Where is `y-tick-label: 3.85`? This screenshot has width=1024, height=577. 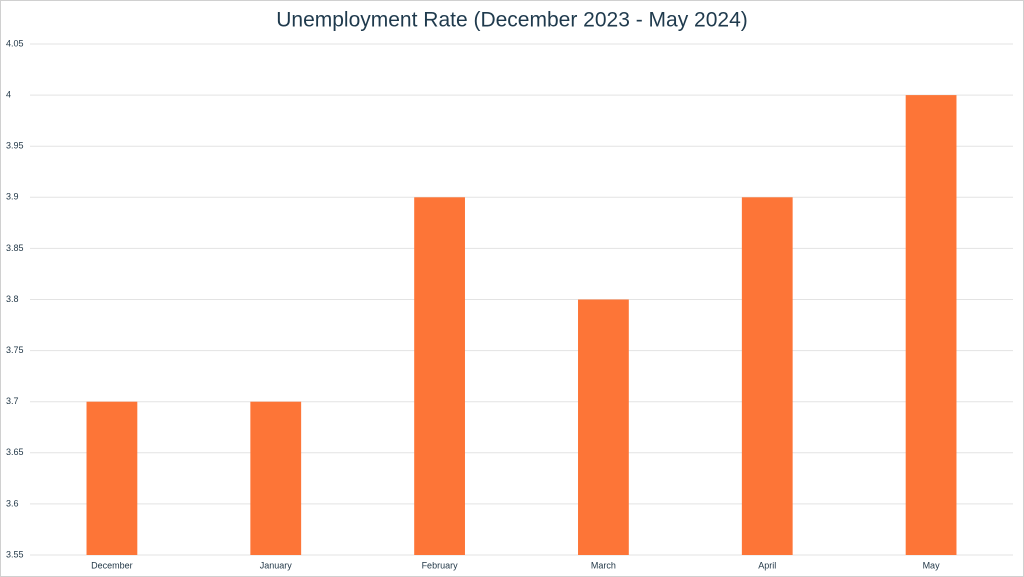
y-tick-label: 3.85 is located at coordinates (15, 248).